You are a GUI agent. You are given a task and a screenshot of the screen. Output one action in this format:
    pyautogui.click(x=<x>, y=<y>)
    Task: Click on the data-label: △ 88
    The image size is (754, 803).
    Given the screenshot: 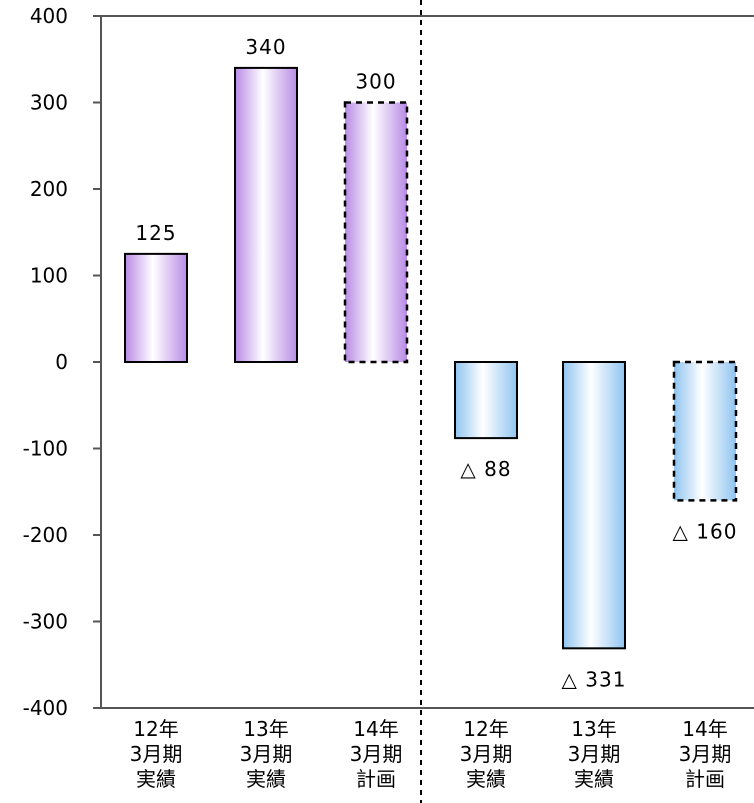 What is the action you would take?
    pyautogui.click(x=485, y=469)
    